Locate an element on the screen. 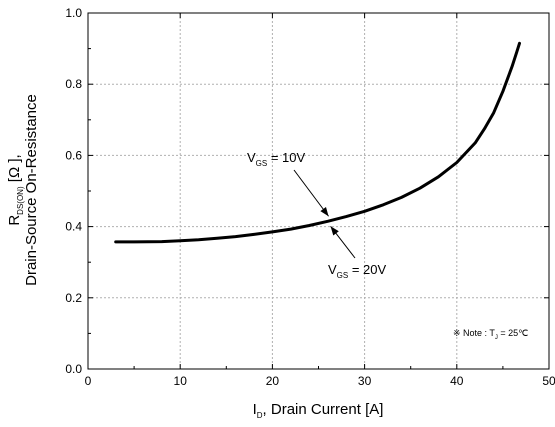 This screenshot has width=555, height=427. annotation-vgs-20v: VGS = 20V is located at coordinates (357, 271).